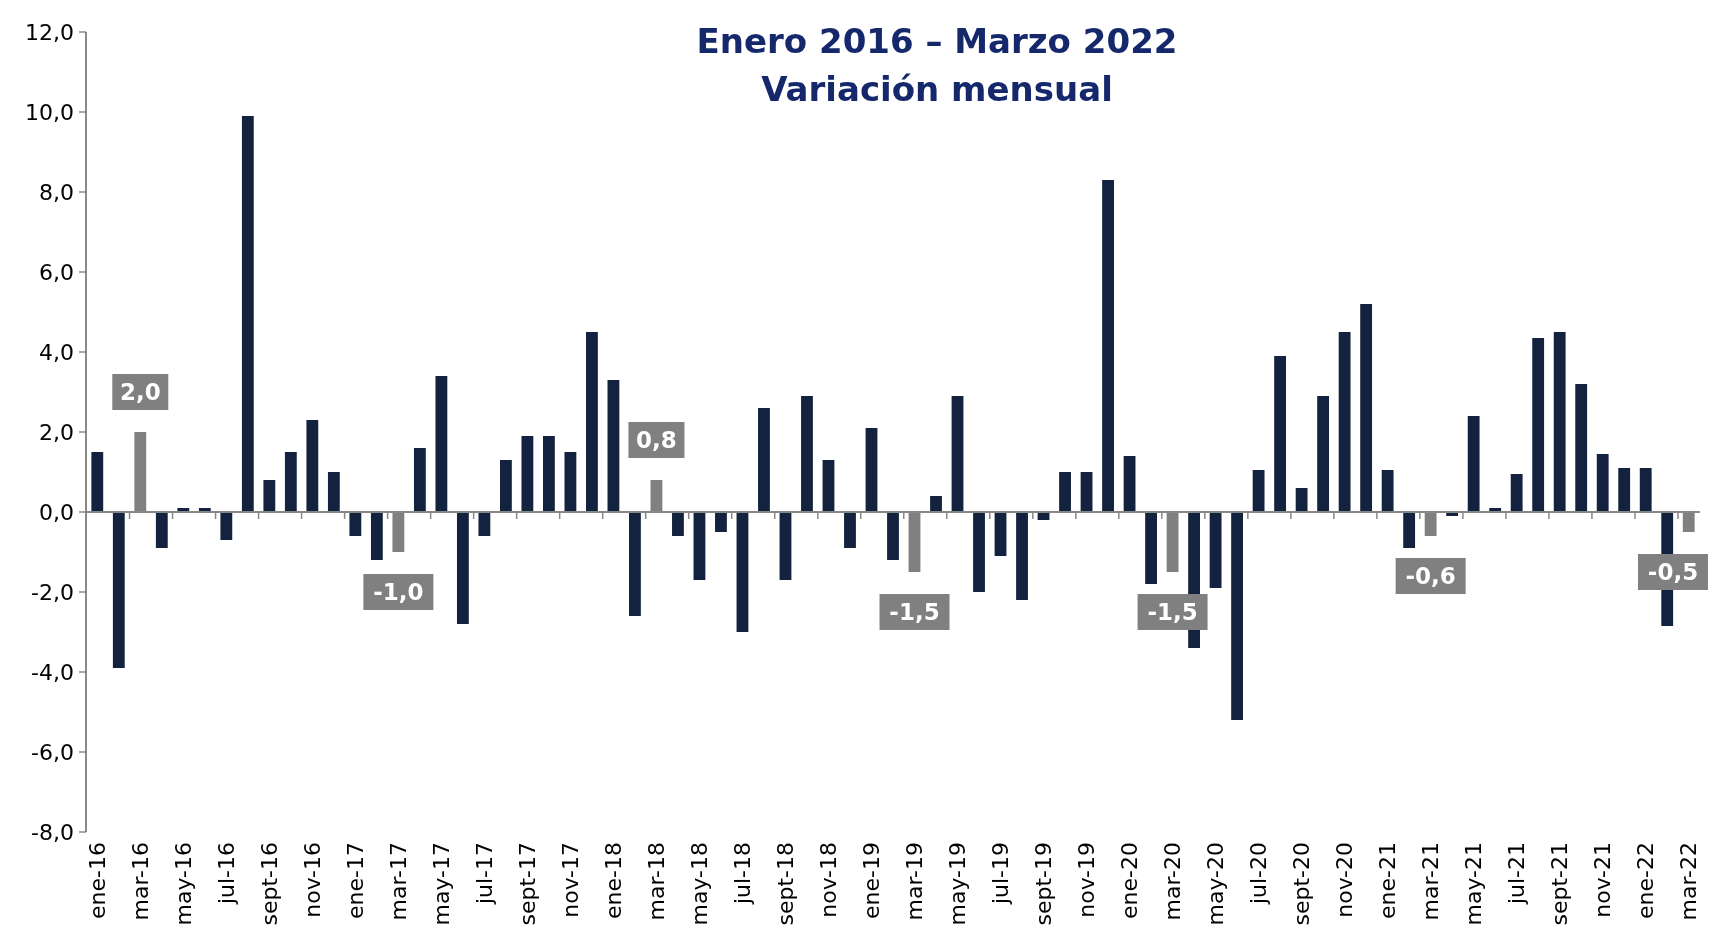  Describe the element at coordinates (571, 880) in the screenshot. I see `x-tick-label: nov-17` at that location.